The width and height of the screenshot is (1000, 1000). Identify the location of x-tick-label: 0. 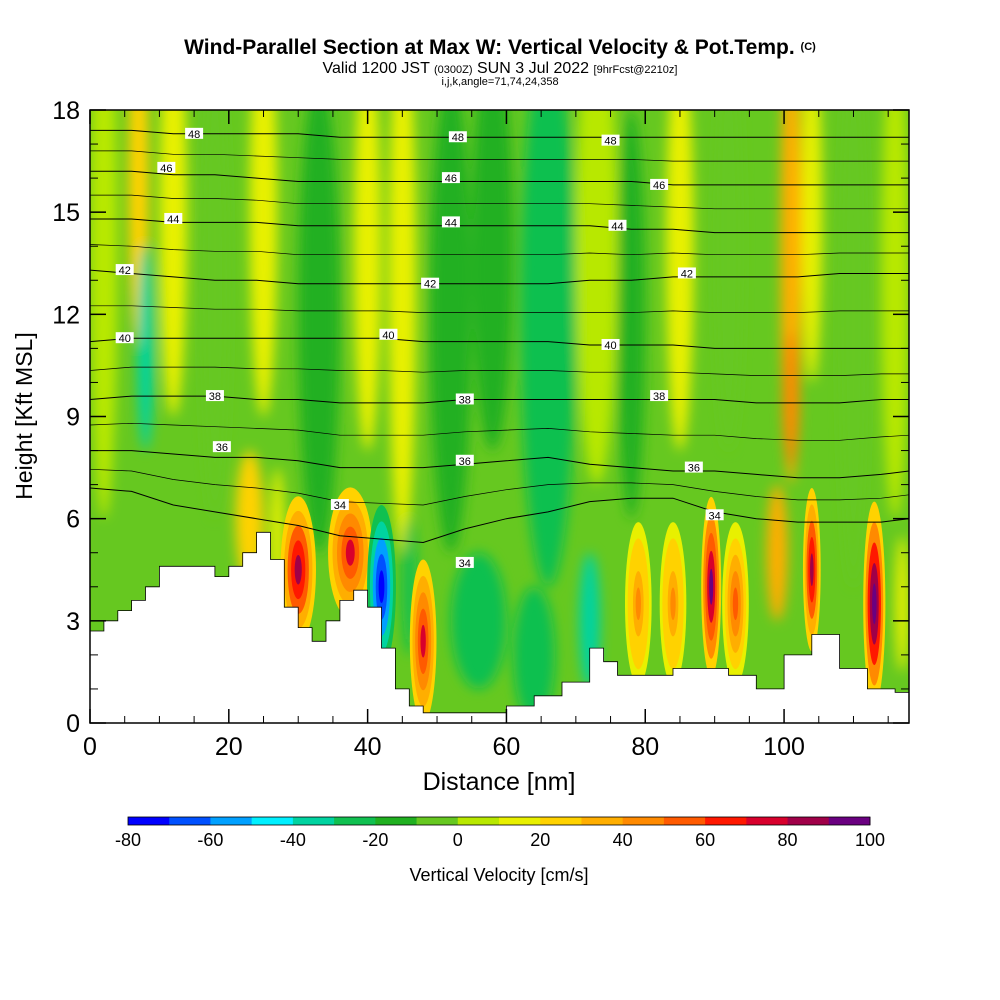
(90, 747).